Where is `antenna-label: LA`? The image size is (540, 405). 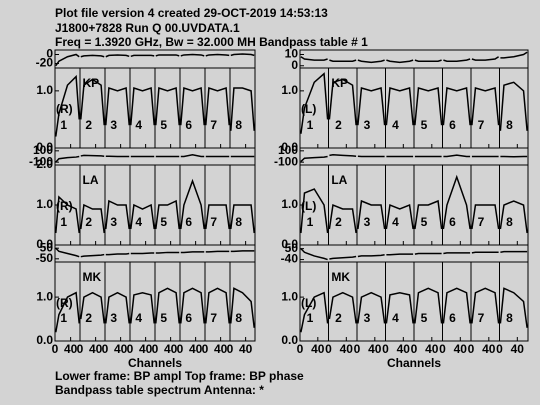
antenna-label: LA is located at coordinates (91, 180).